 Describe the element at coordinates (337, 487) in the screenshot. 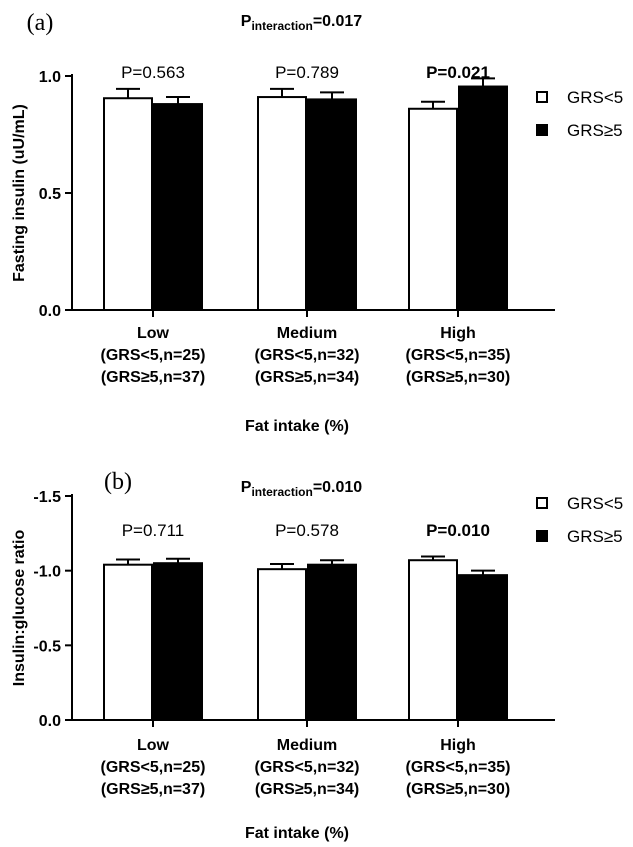

I see `p-interaction-value: =0.010` at that location.